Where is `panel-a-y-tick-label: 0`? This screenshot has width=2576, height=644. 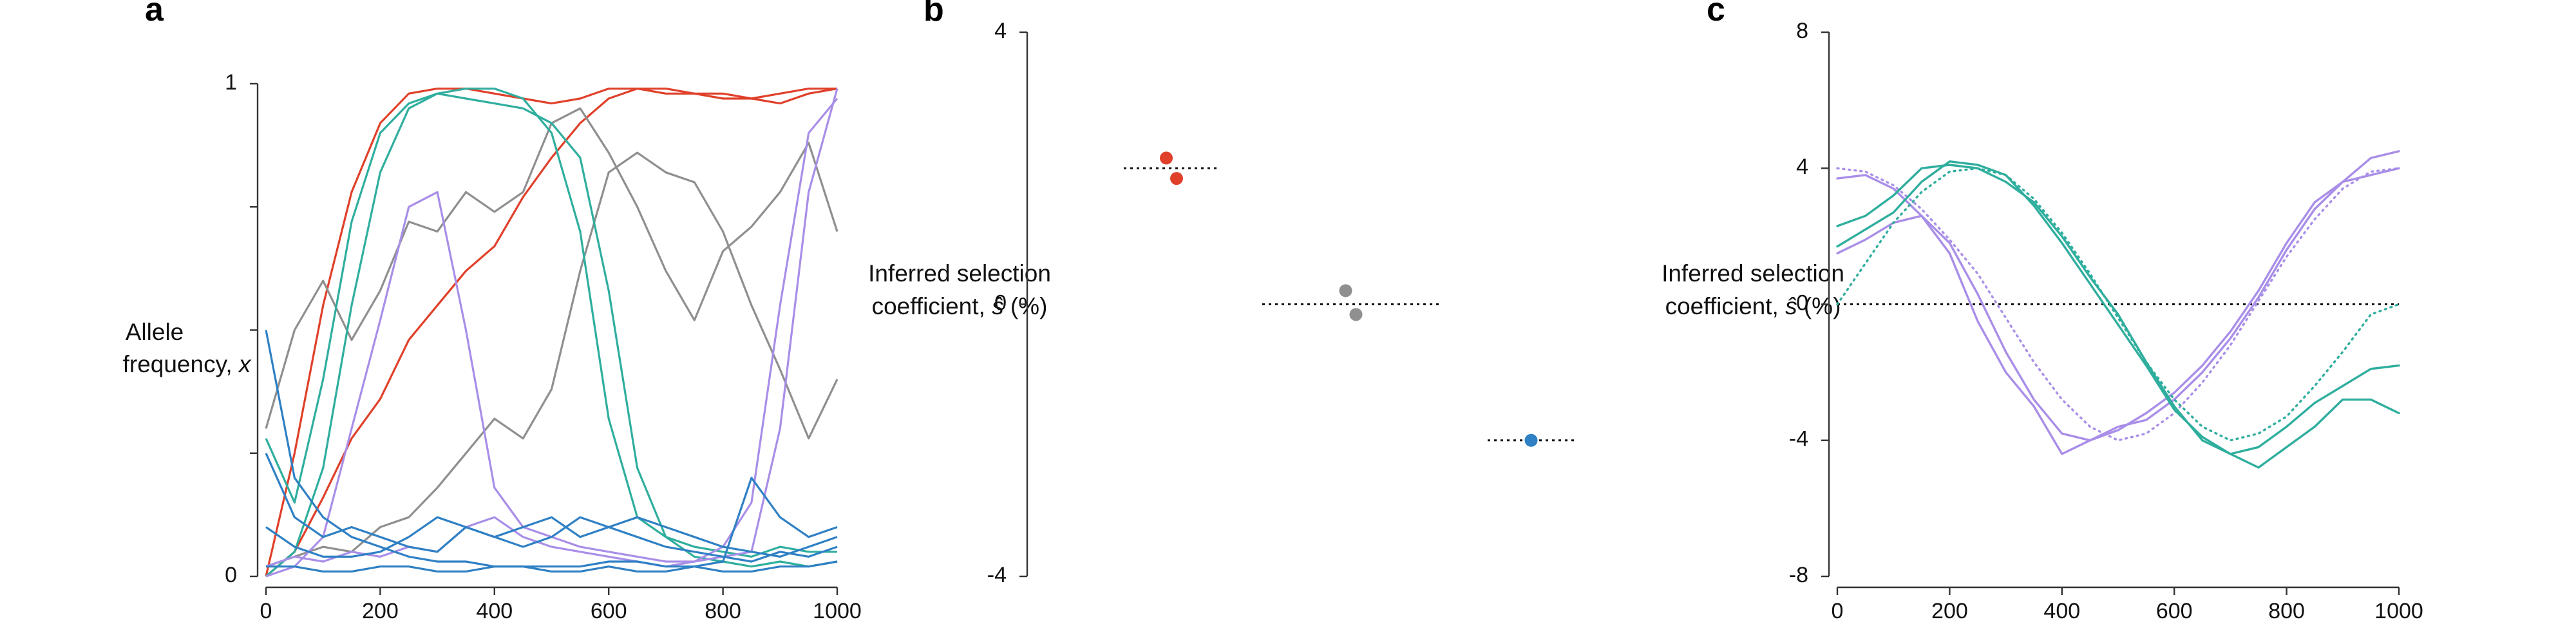 panel-a-y-tick-label: 0 is located at coordinates (231, 575).